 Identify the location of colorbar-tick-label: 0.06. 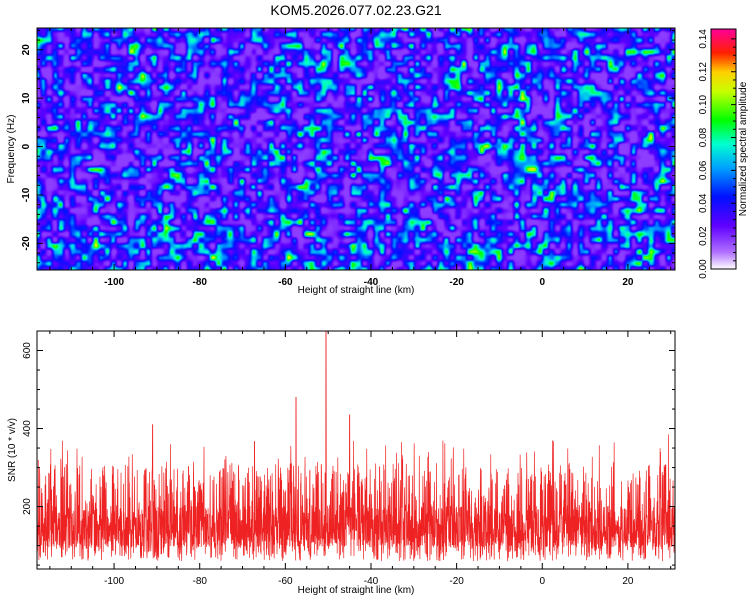
(703, 170).